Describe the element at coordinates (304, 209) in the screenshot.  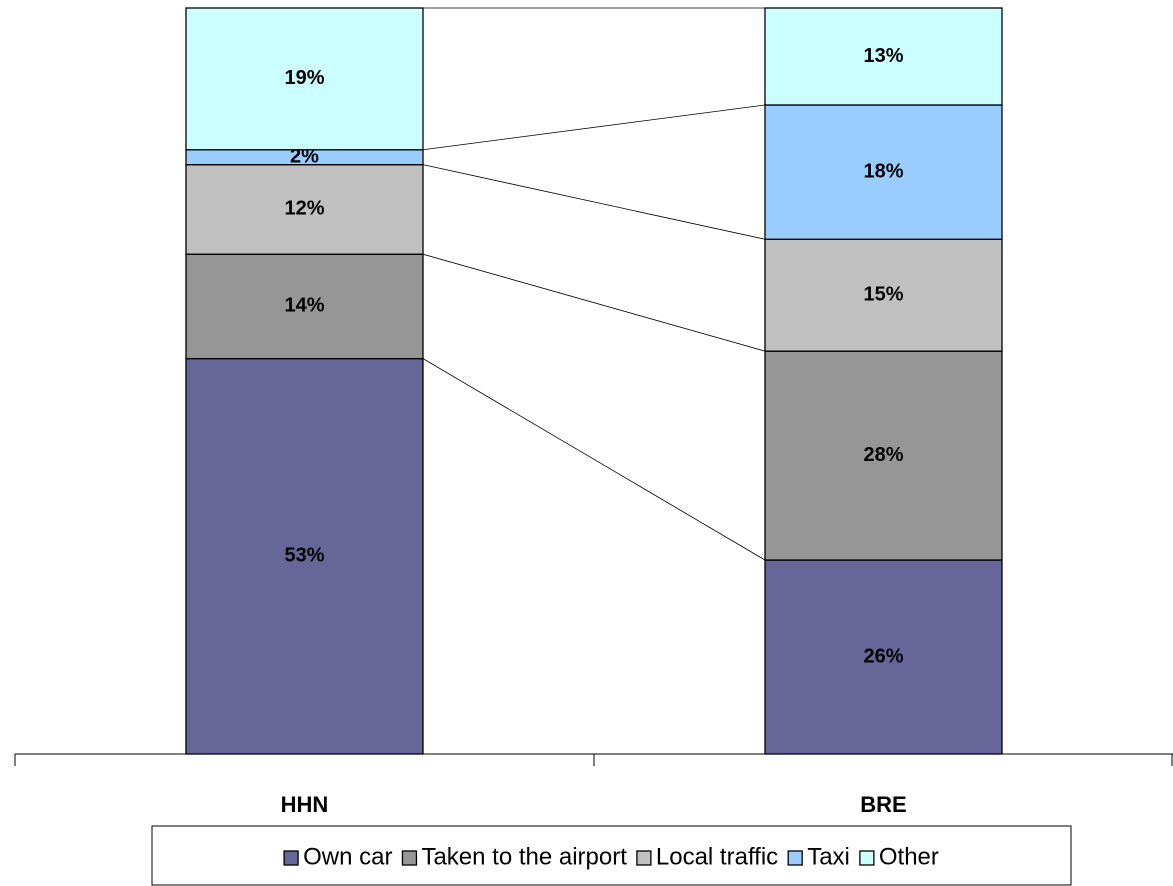
I see `data-label: 12%` at that location.